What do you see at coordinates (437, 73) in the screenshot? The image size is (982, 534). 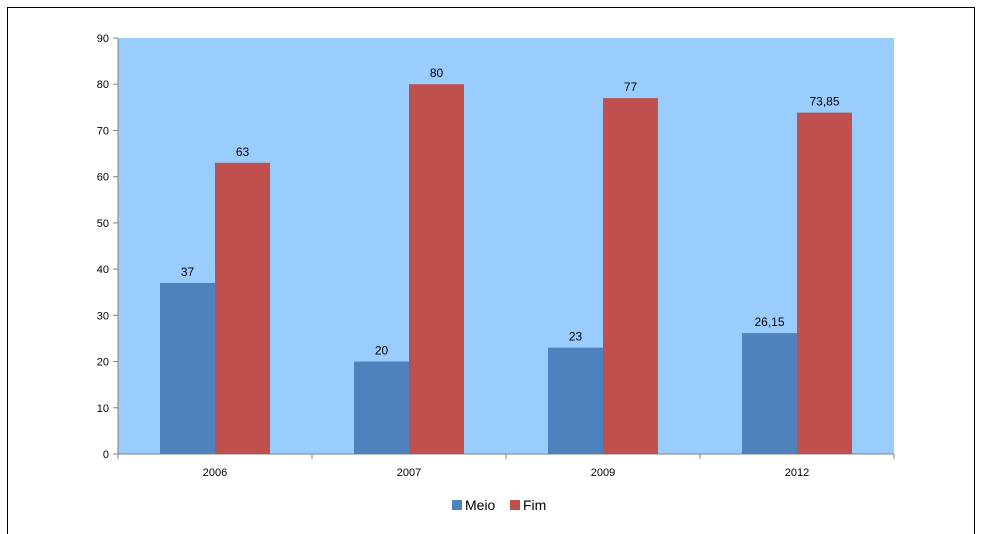 I see `data-label: 80` at bounding box center [437, 73].